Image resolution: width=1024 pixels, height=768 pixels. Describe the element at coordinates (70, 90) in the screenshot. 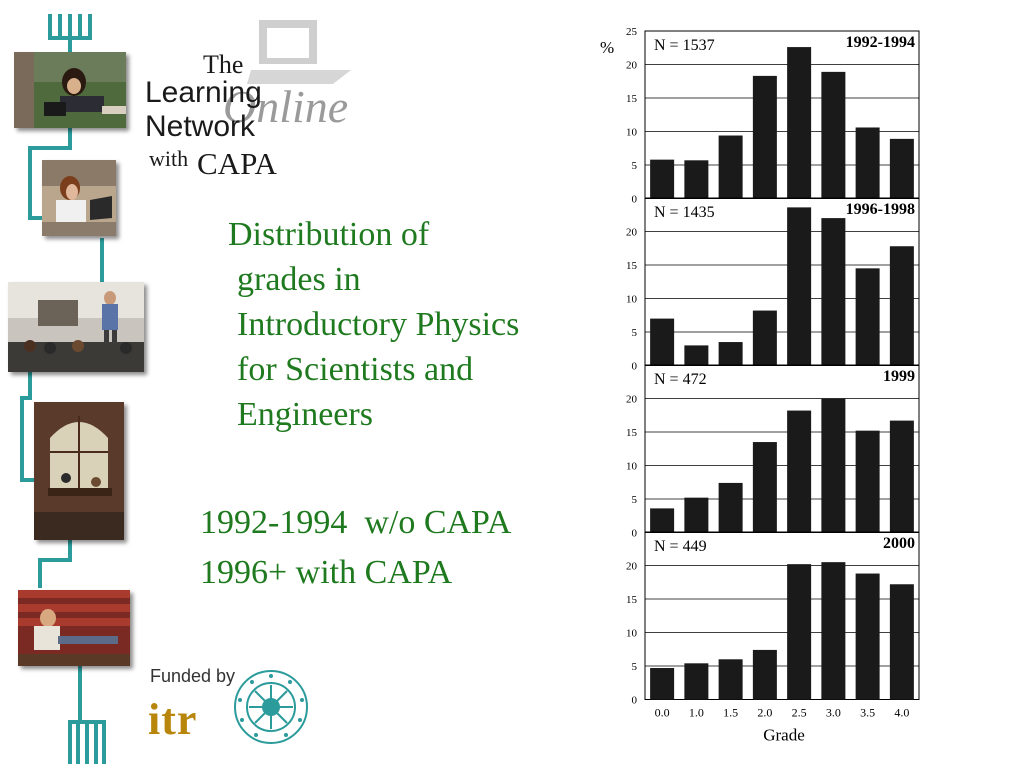

I see `photo-student-outdoors` at that location.